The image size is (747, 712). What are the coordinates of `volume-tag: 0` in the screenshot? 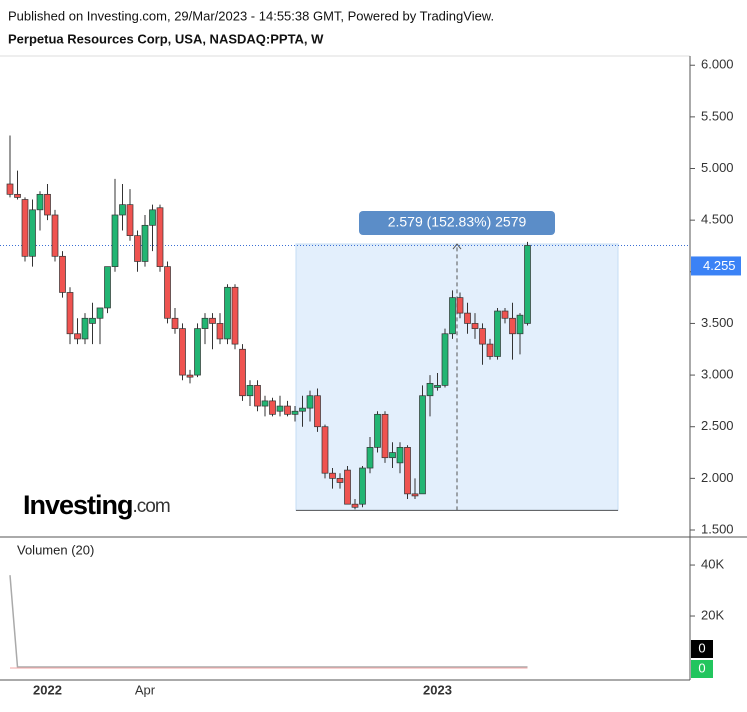 It's located at (701, 647).